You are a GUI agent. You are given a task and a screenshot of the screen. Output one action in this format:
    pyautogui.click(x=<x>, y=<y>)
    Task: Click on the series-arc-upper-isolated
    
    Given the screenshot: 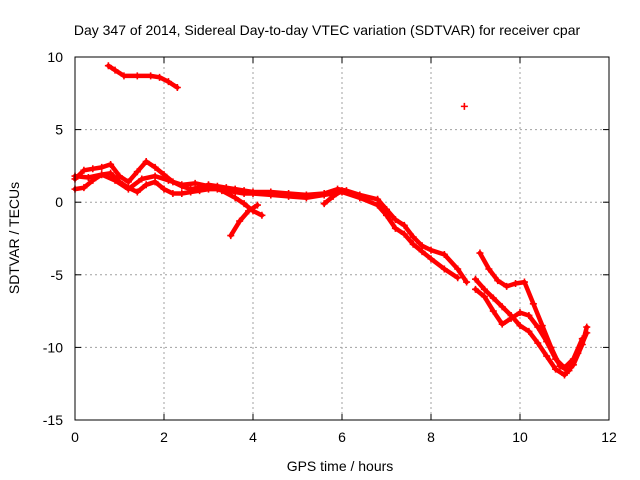 What is the action you would take?
    pyautogui.click(x=142, y=76)
    